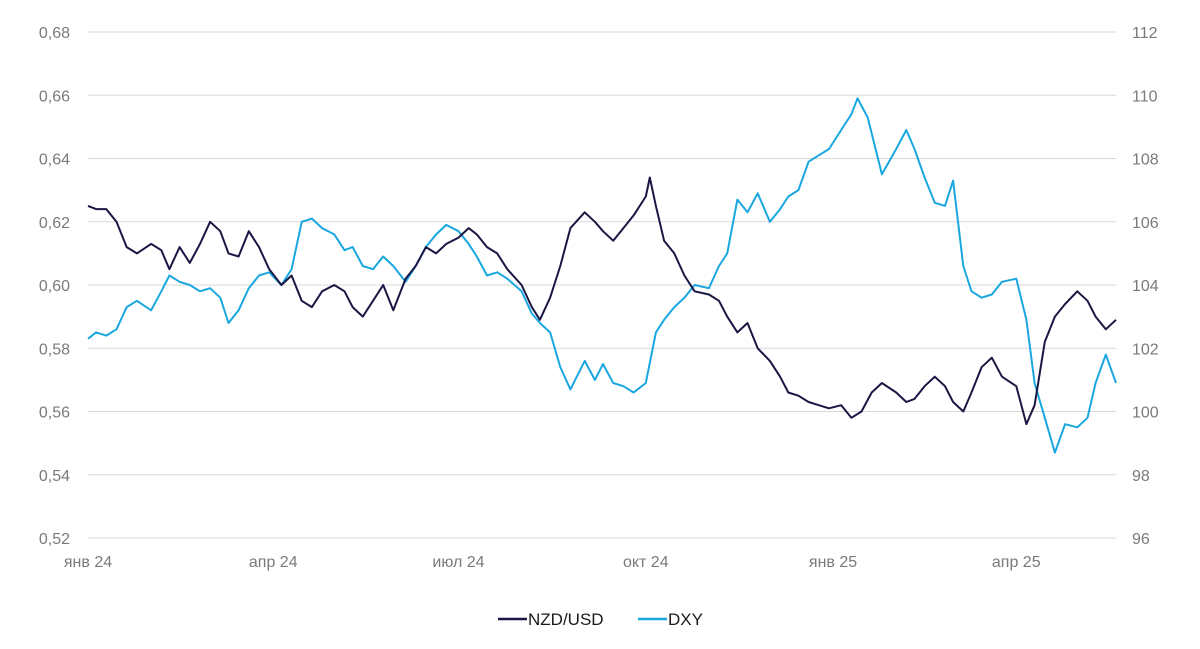 The width and height of the screenshot is (1200, 649). Describe the element at coordinates (458, 562) in the screenshot. I see `x-tick-label: июл 24` at that location.